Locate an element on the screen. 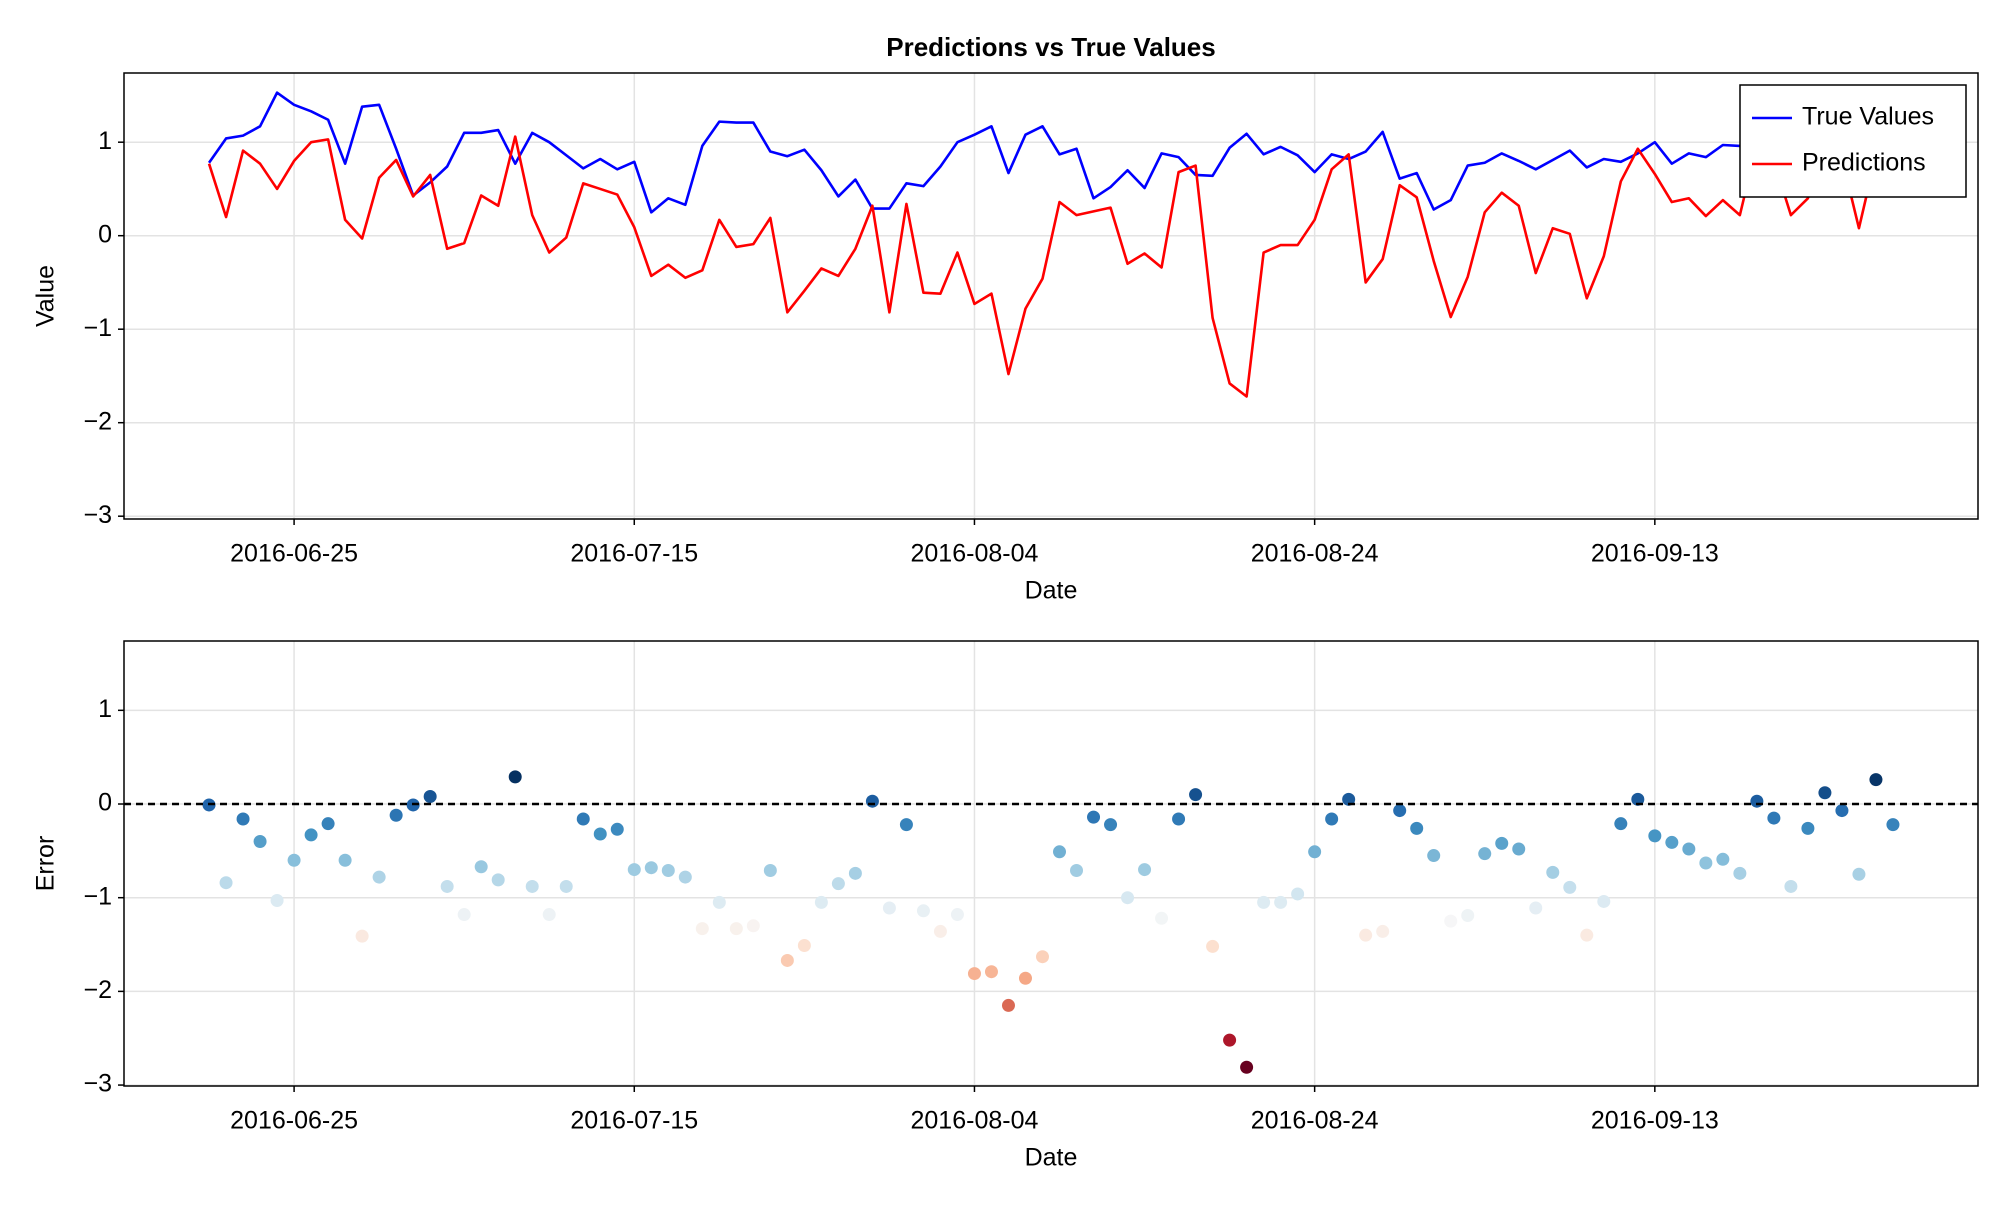 The width and height of the screenshot is (2000, 1205). legend: True Values Predictions is located at coordinates (1853, 141).